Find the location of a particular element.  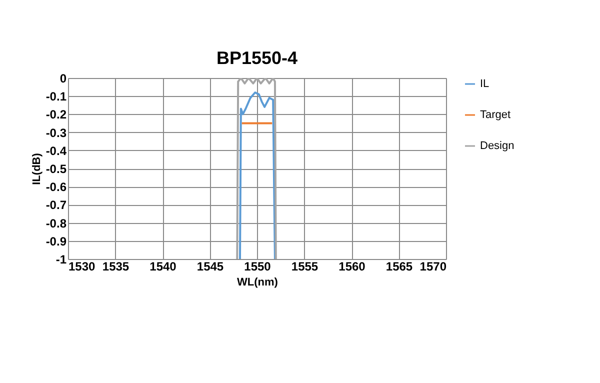

x-tick-label: 1560 is located at coordinates (352, 267).